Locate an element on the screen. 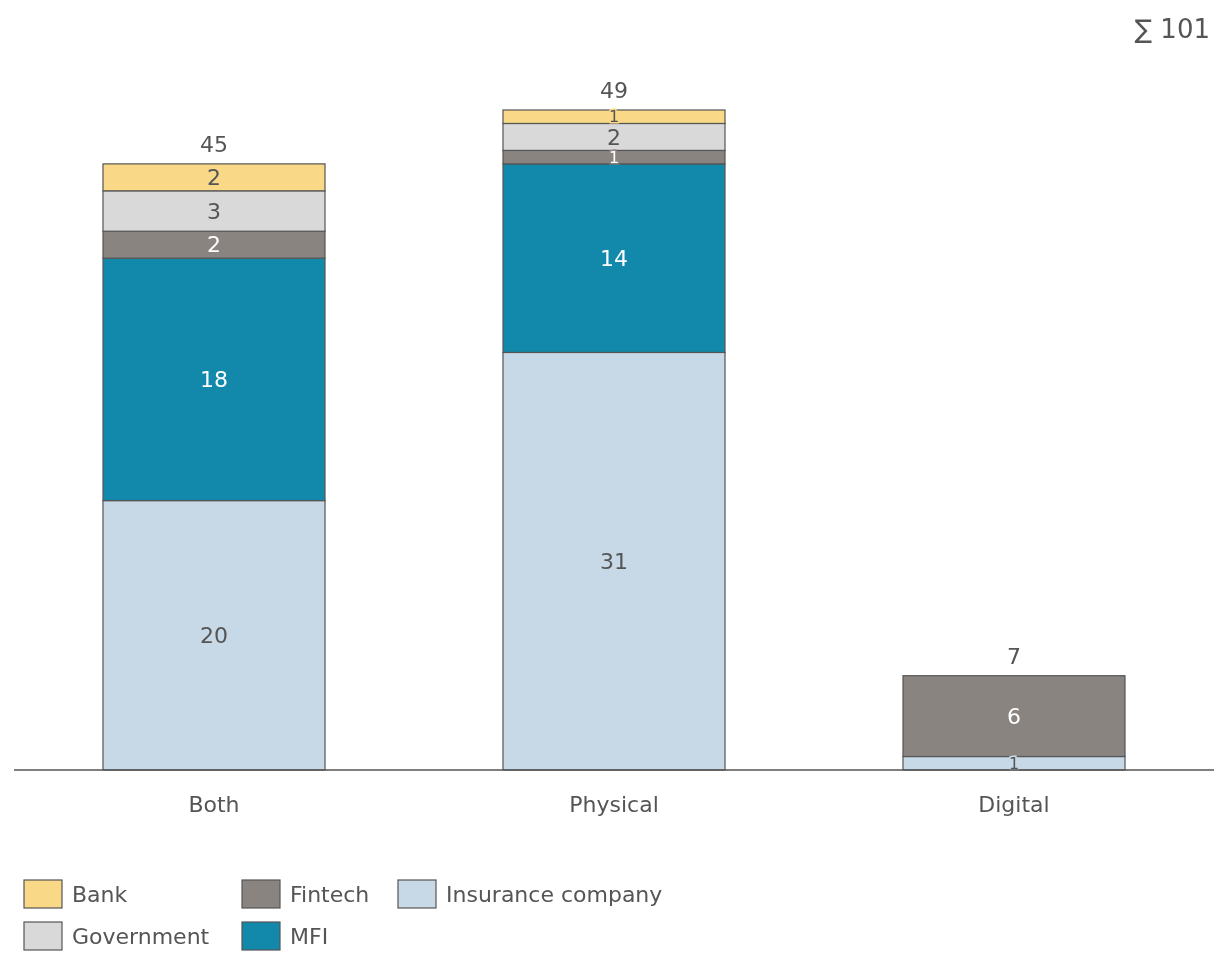 The image size is (1214, 969). total-label: 49 is located at coordinates (614, 90).